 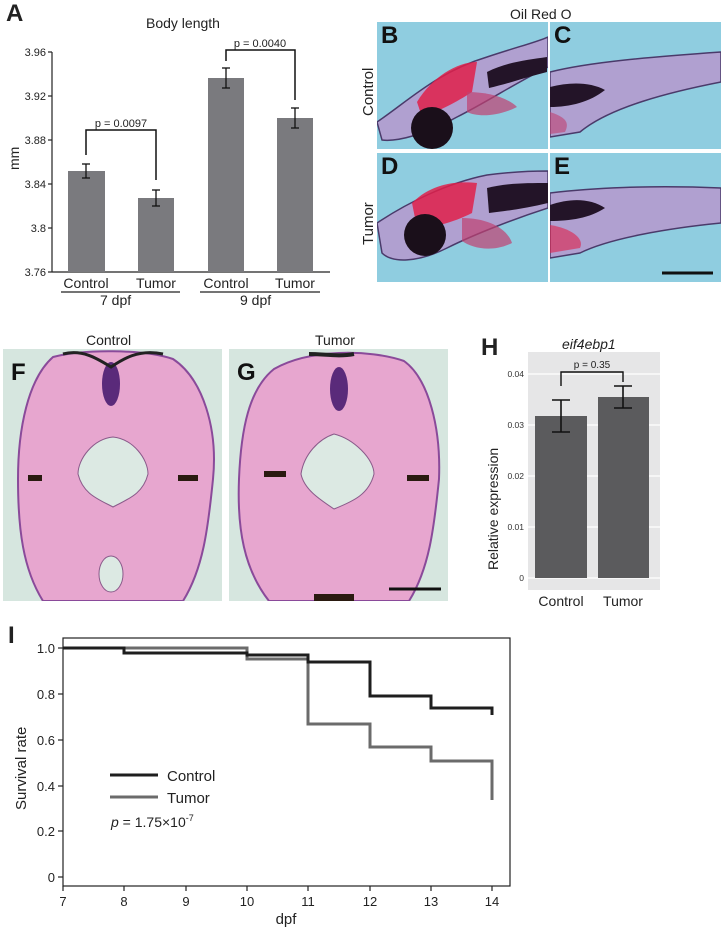 I want to click on xlabel-tumor-7dpf: Tumor, so click(x=156, y=283).